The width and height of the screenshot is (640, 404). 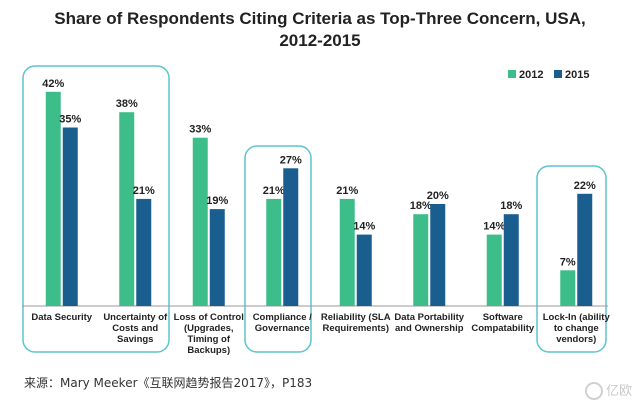 What do you see at coordinates (576, 328) in the screenshot?
I see `category-label-7-1: to change` at bounding box center [576, 328].